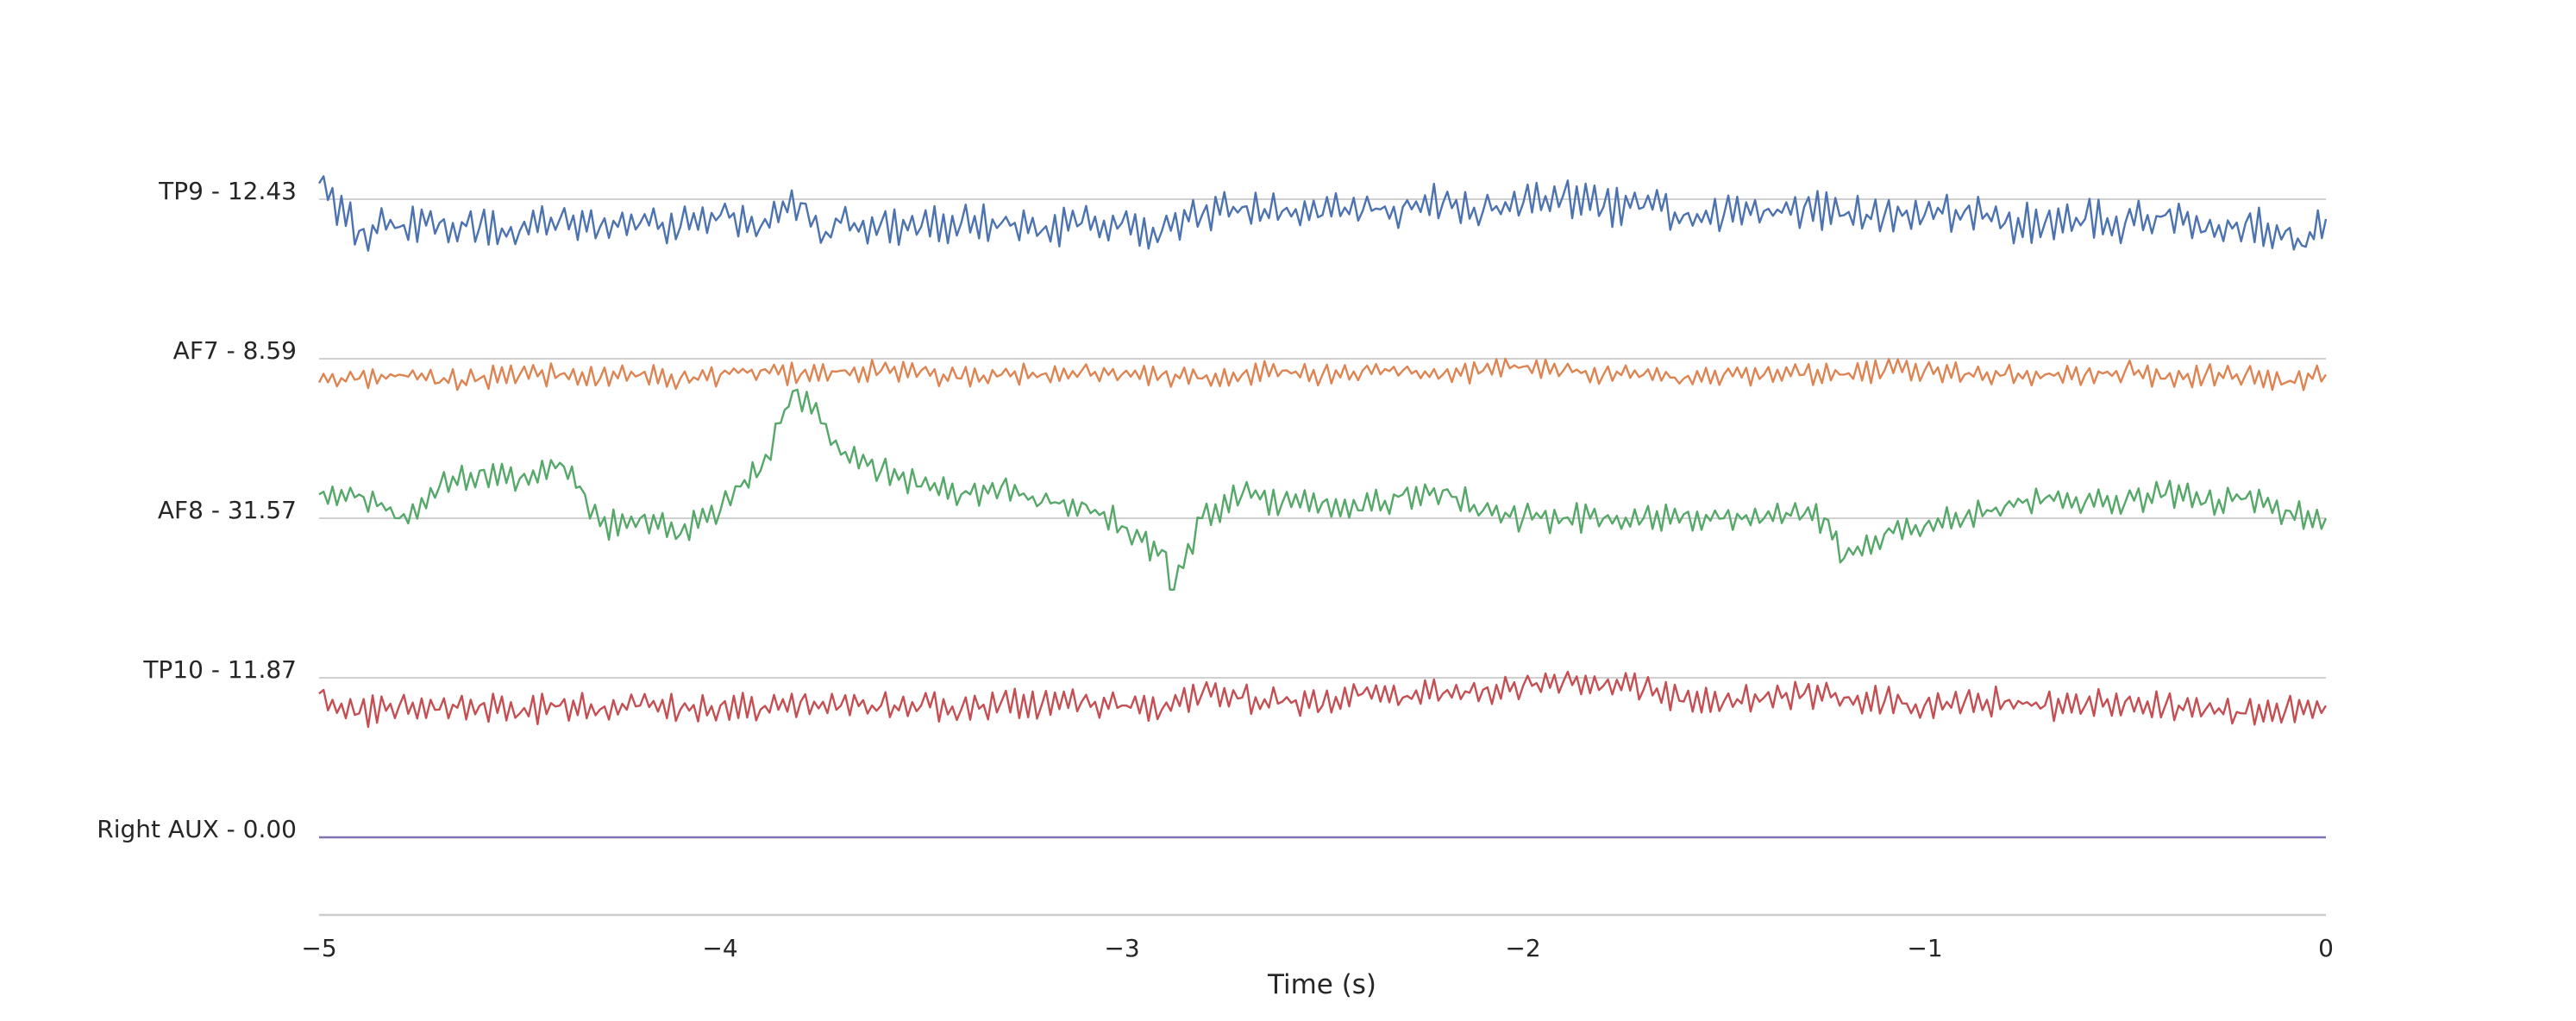 This screenshot has width=2576, height=1021. I want to click on x-axis-ticks: −5 −4 −3 −2 −1 0, so click(1317, 948).